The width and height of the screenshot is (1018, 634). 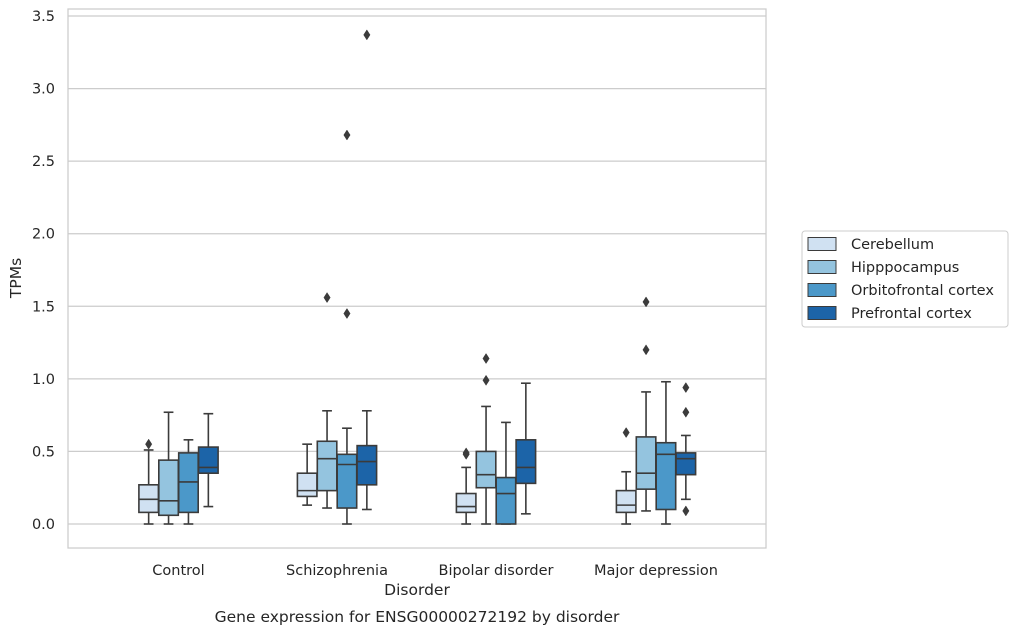 I want to click on legend-item: Orbitofrontal cortex, so click(x=900, y=291).